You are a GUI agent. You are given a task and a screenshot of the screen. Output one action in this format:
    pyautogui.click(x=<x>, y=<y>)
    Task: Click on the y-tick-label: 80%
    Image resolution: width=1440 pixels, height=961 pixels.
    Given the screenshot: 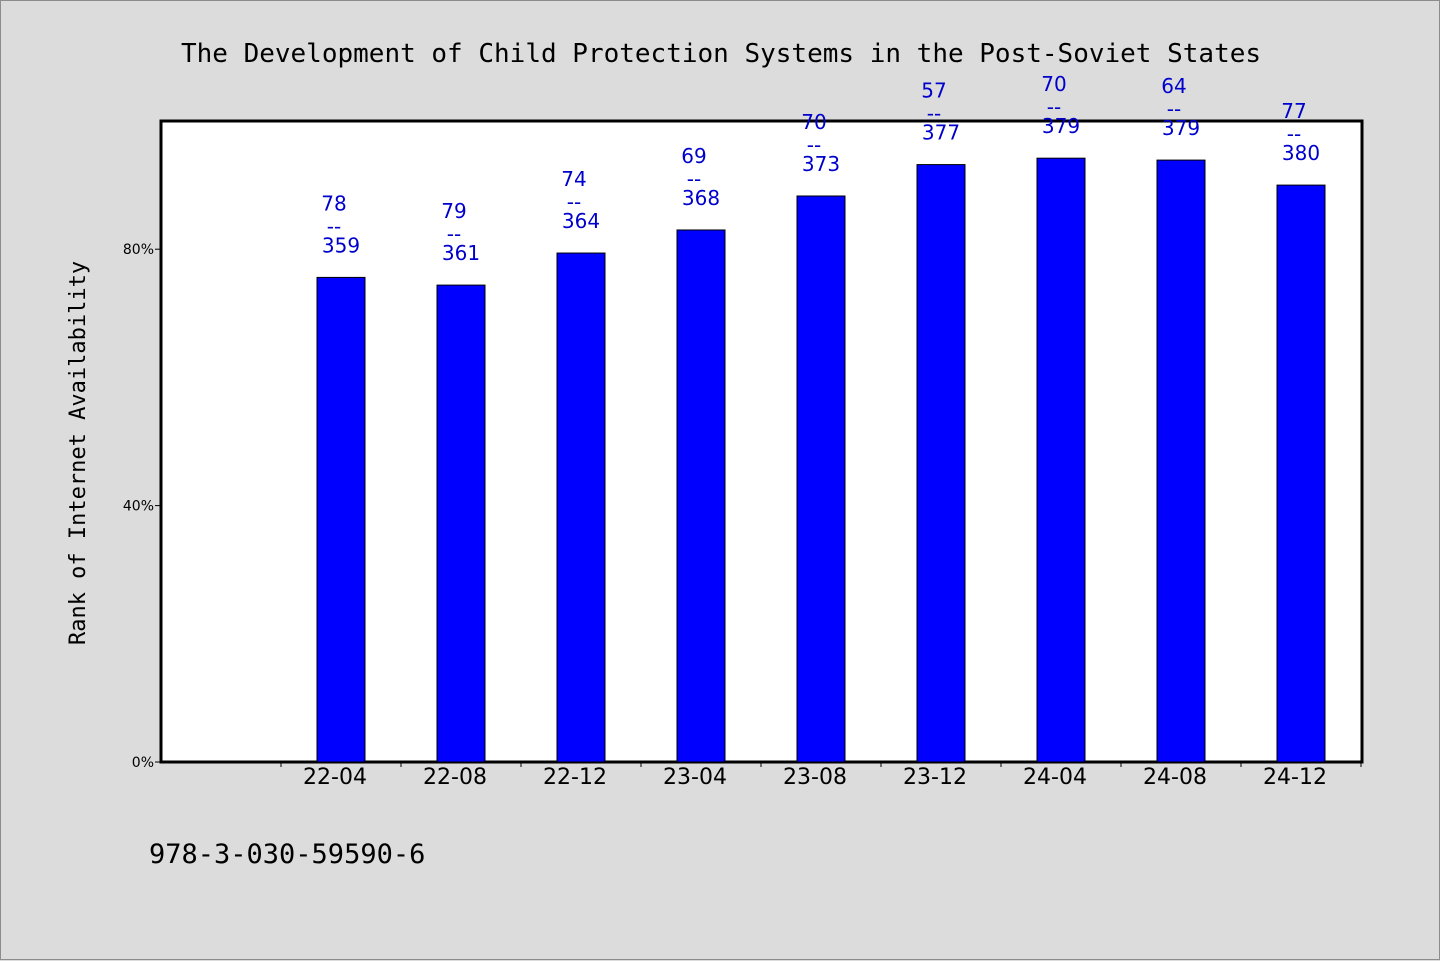 What is the action you would take?
    pyautogui.click(x=138, y=250)
    